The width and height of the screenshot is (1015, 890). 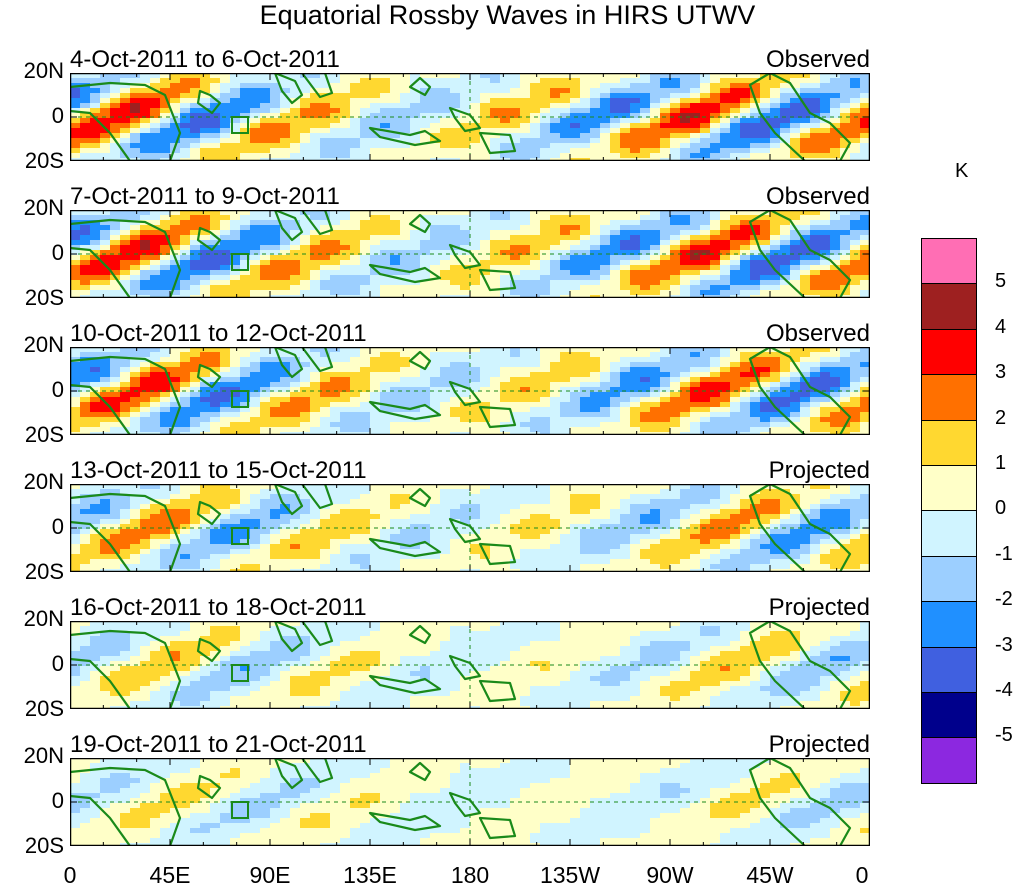 What do you see at coordinates (470, 528) in the screenshot?
I see `anomaly-field` at bounding box center [470, 528].